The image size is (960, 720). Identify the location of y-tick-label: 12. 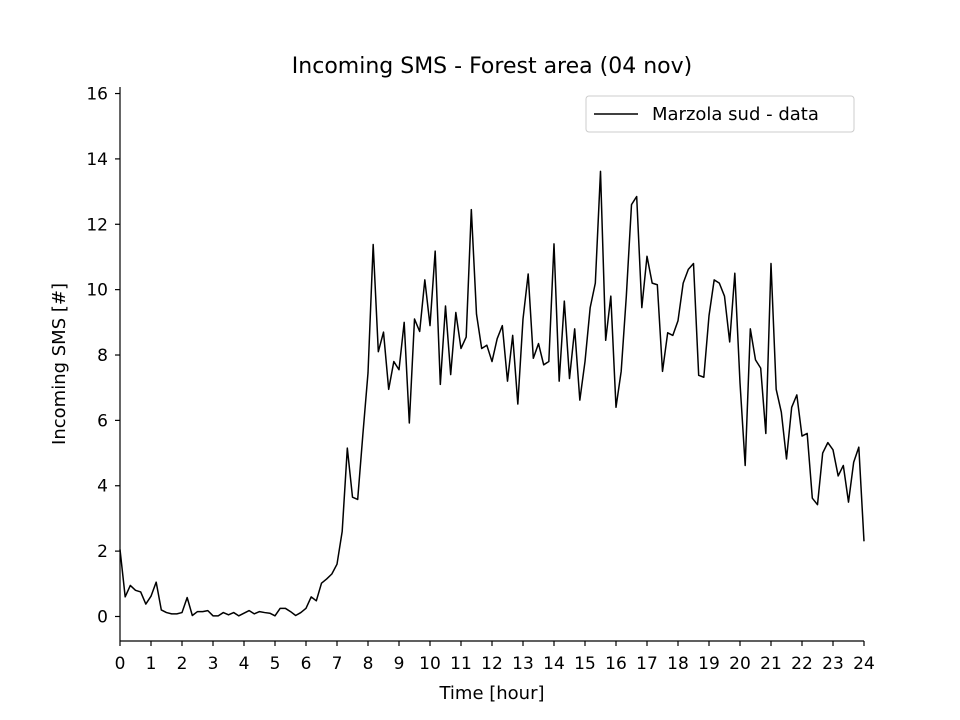
(97, 225).